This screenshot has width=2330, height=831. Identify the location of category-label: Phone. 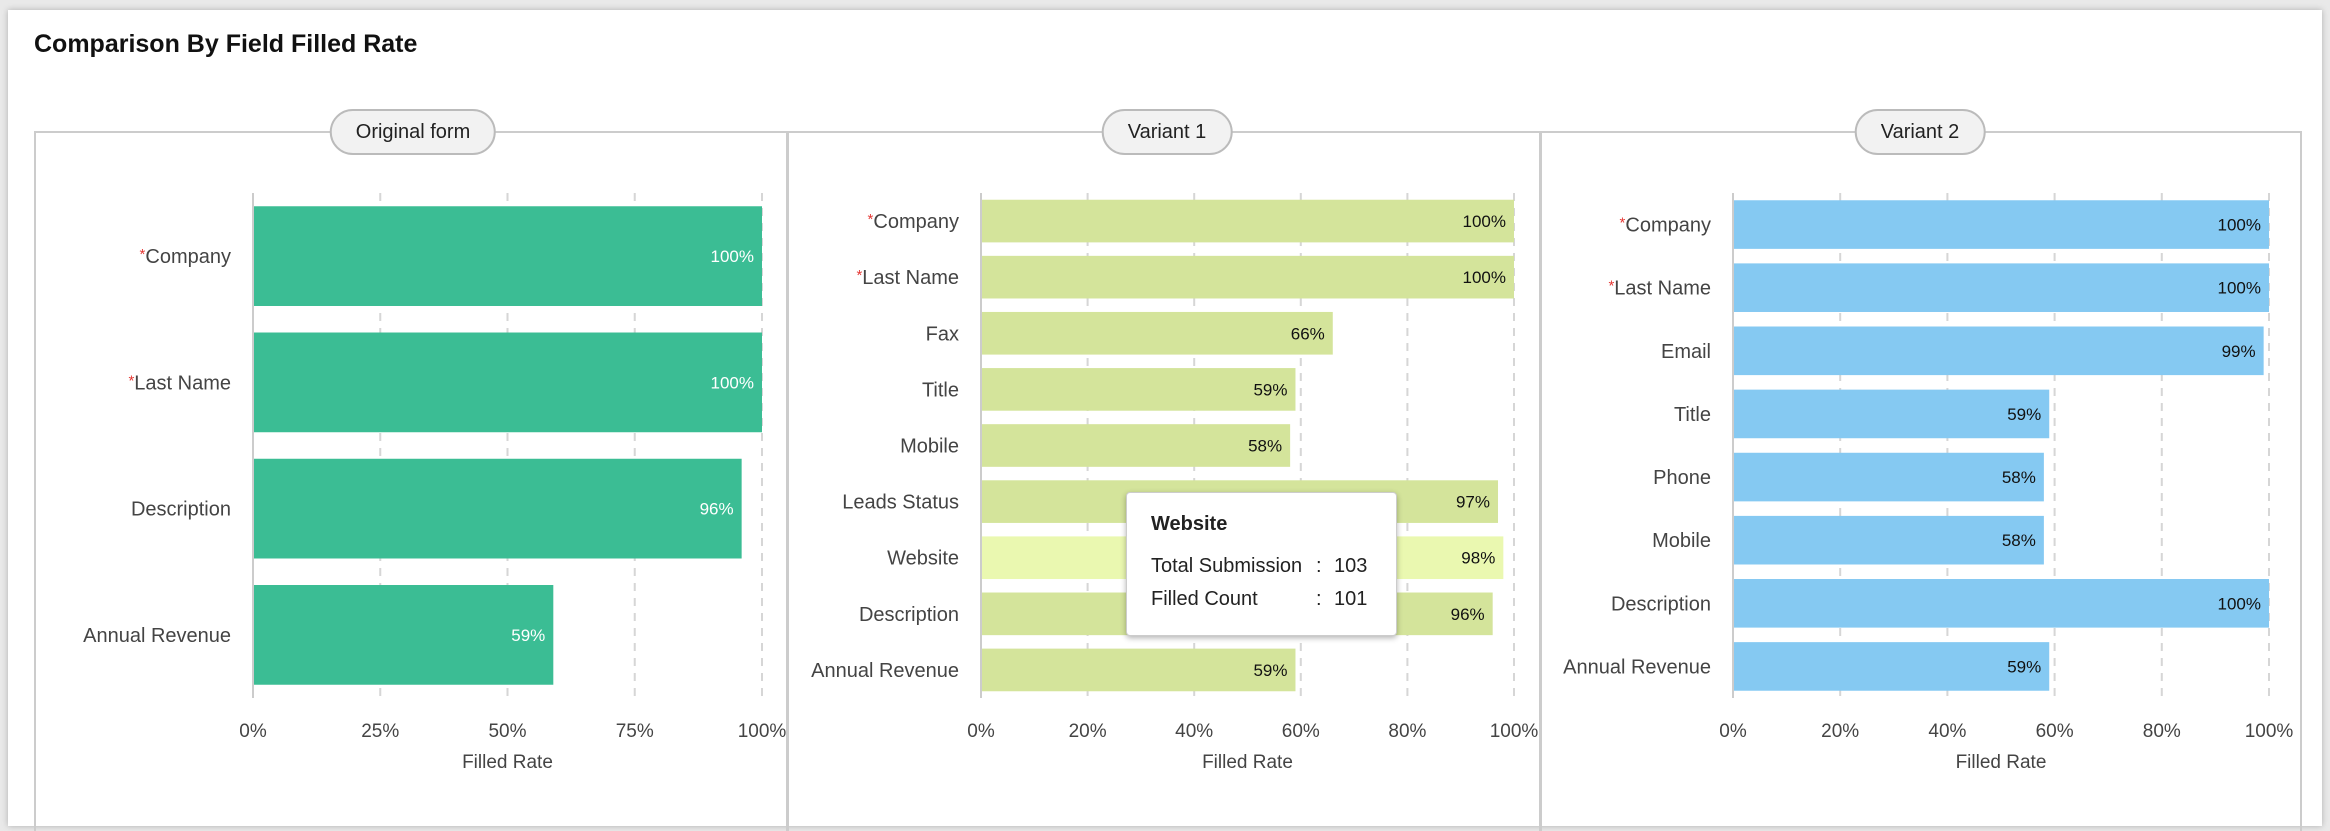
(1682, 478).